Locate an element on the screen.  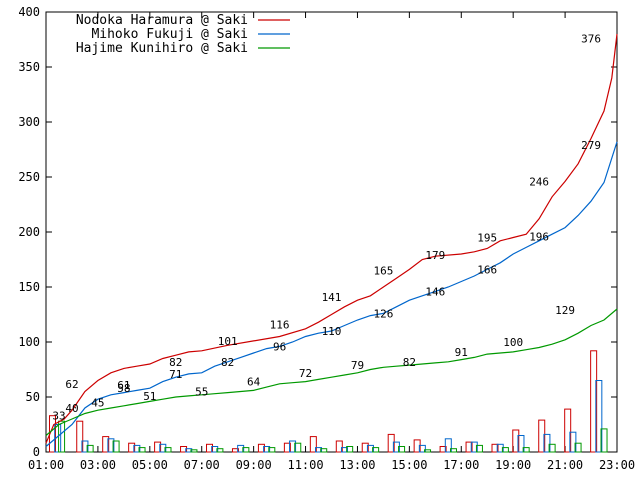
x-tick-label: 11:00 is located at coordinates (305, 465).